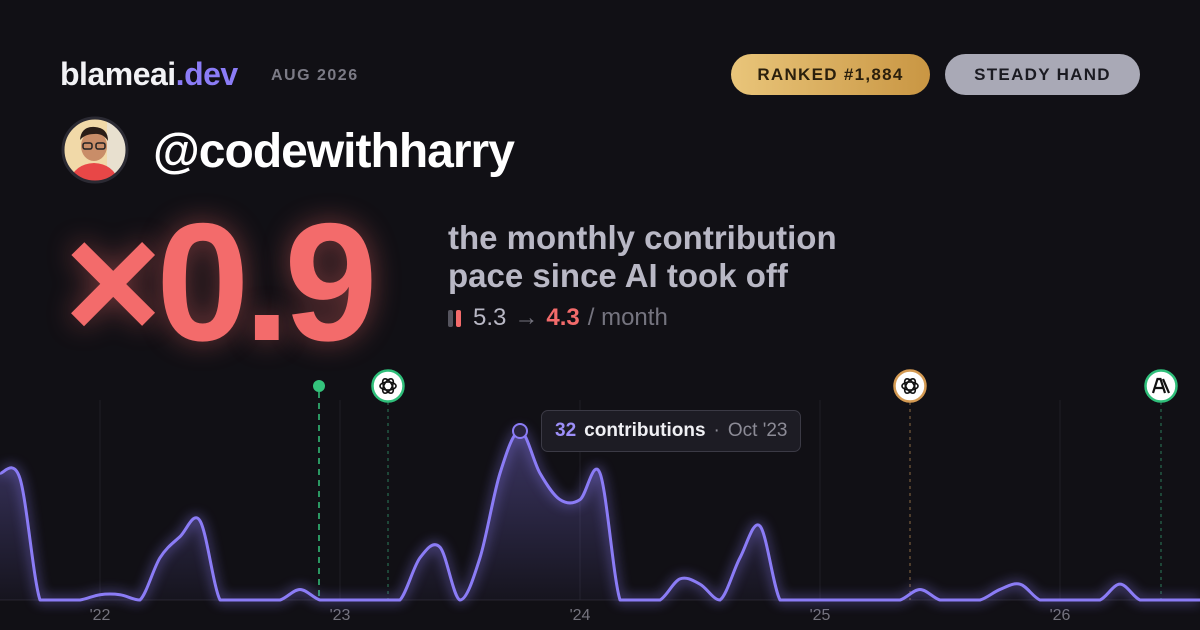 Image resolution: width=1200 pixels, height=630 pixels. Describe the element at coordinates (319, 386) in the screenshot. I see `event-dot` at that location.